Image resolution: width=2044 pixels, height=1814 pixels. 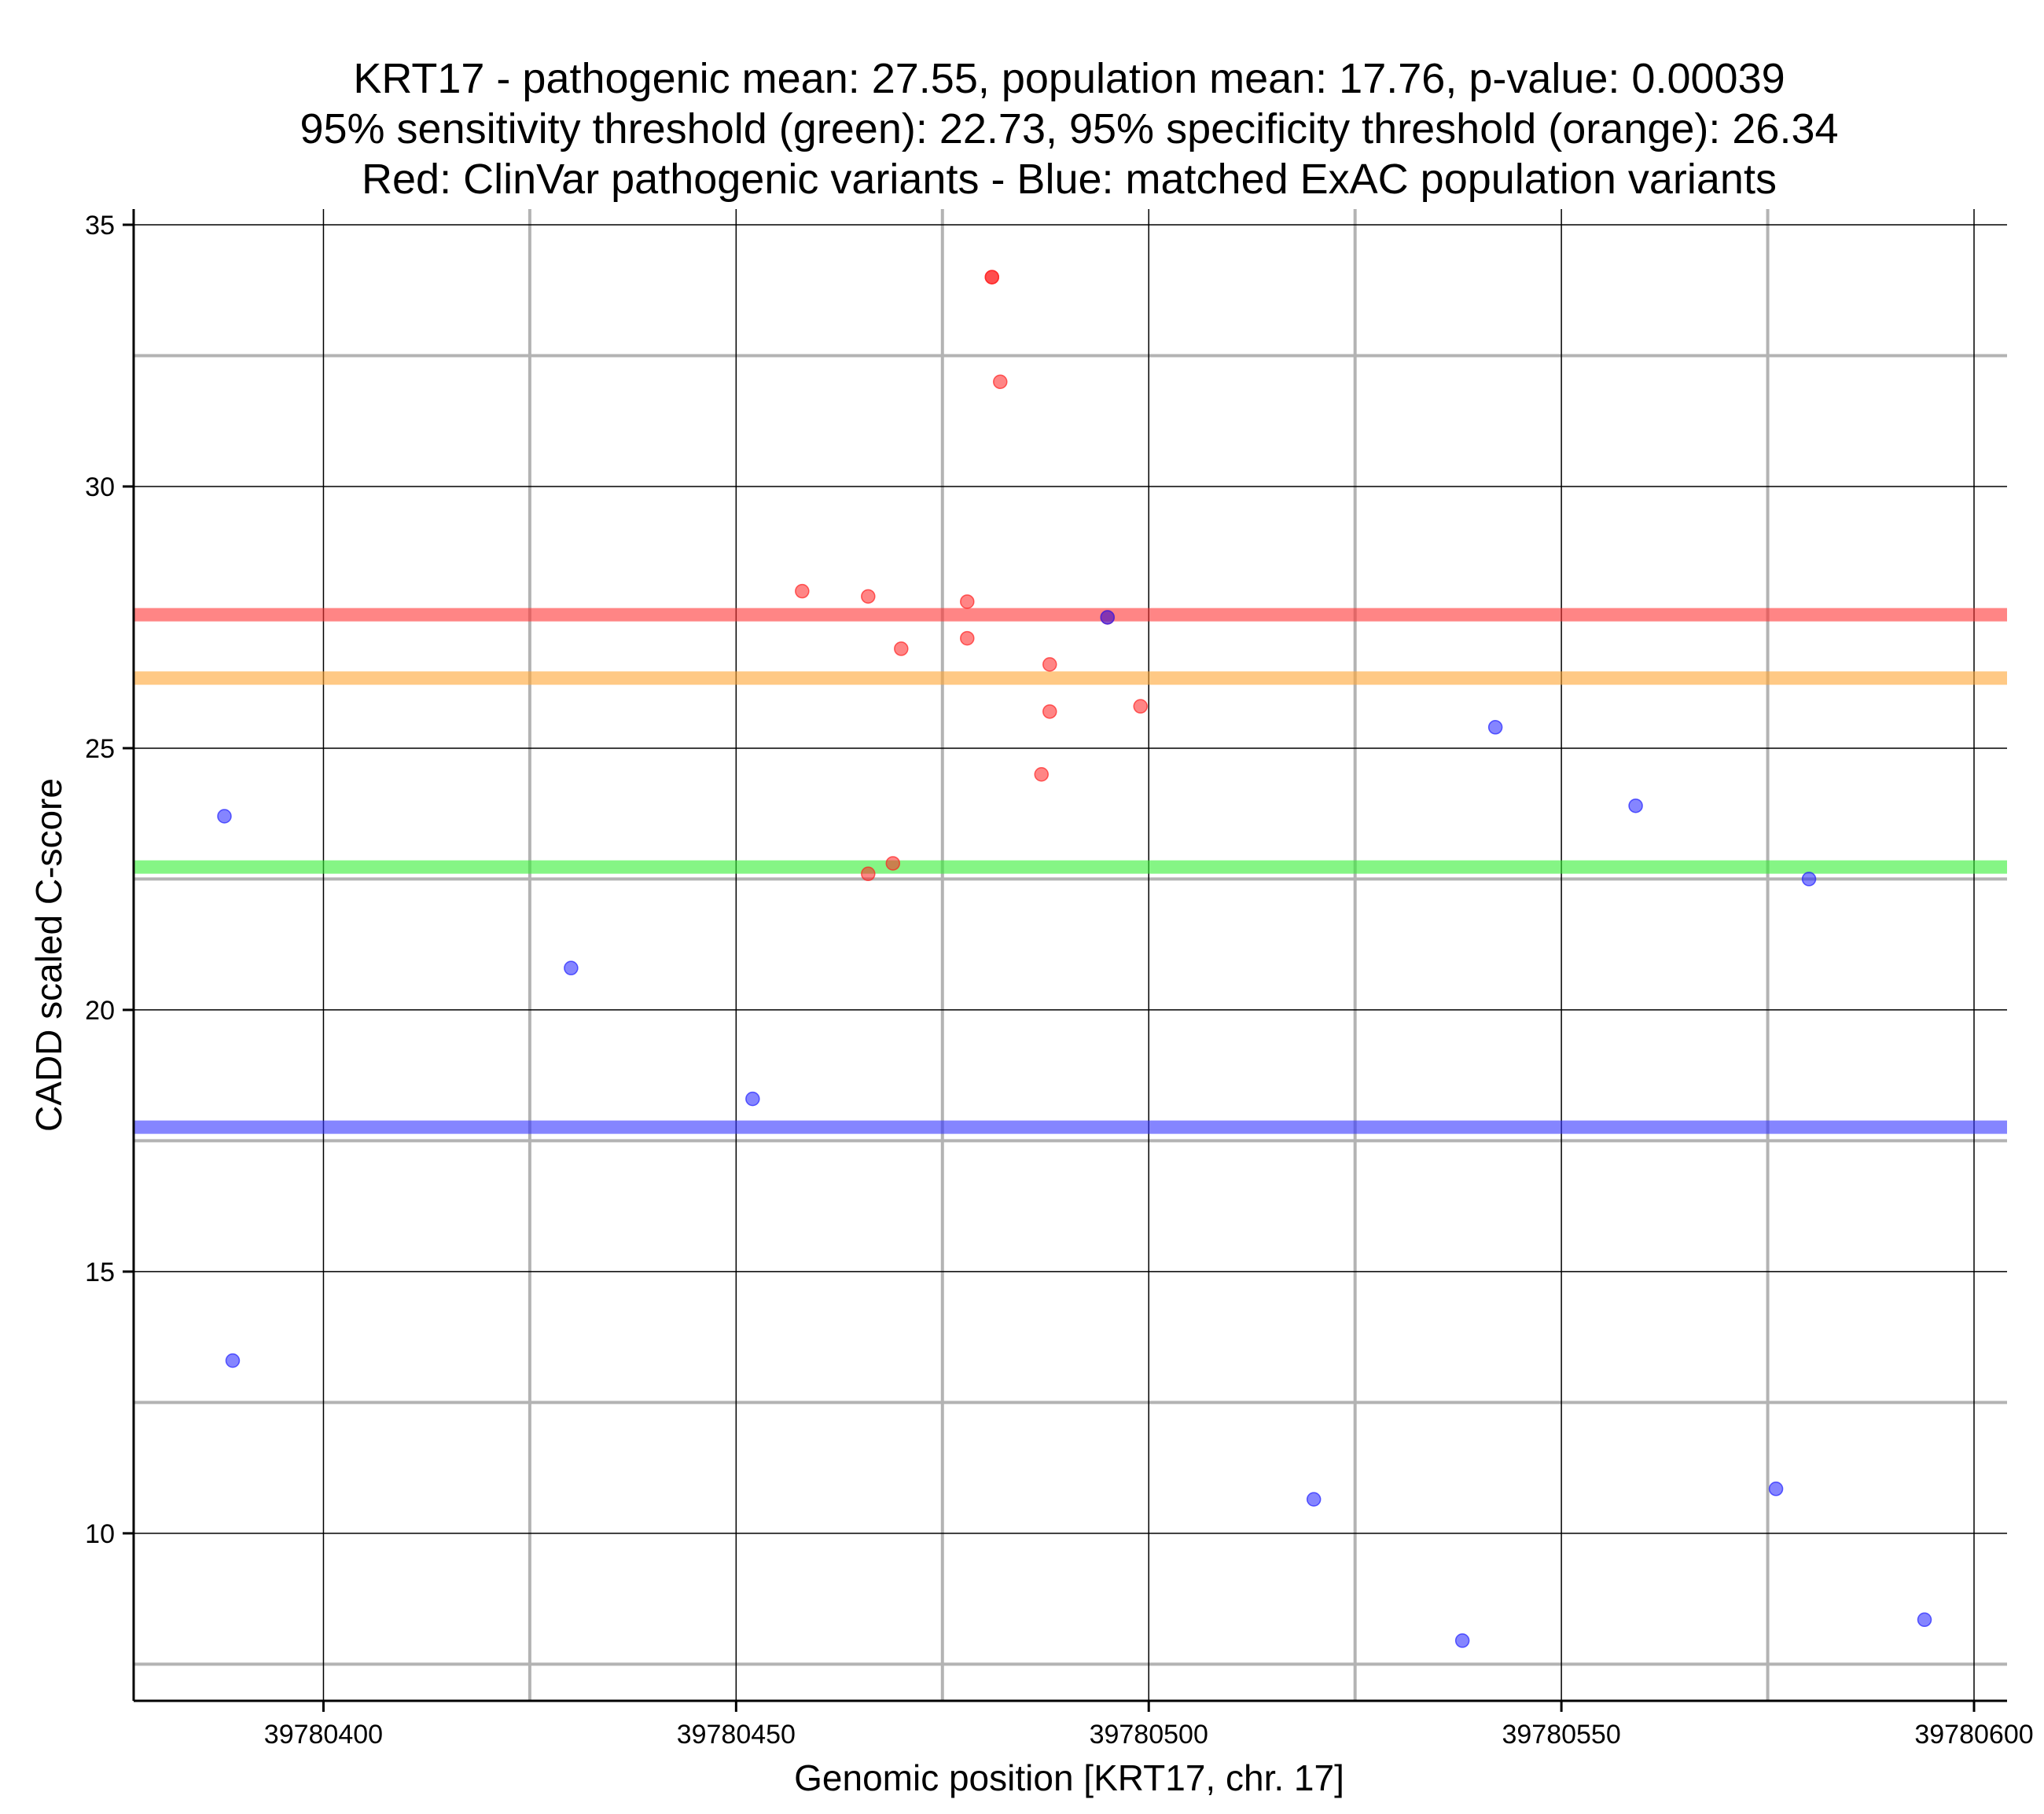 I want to click on y-axis-label: CADD scaled C-score, so click(x=49, y=955).